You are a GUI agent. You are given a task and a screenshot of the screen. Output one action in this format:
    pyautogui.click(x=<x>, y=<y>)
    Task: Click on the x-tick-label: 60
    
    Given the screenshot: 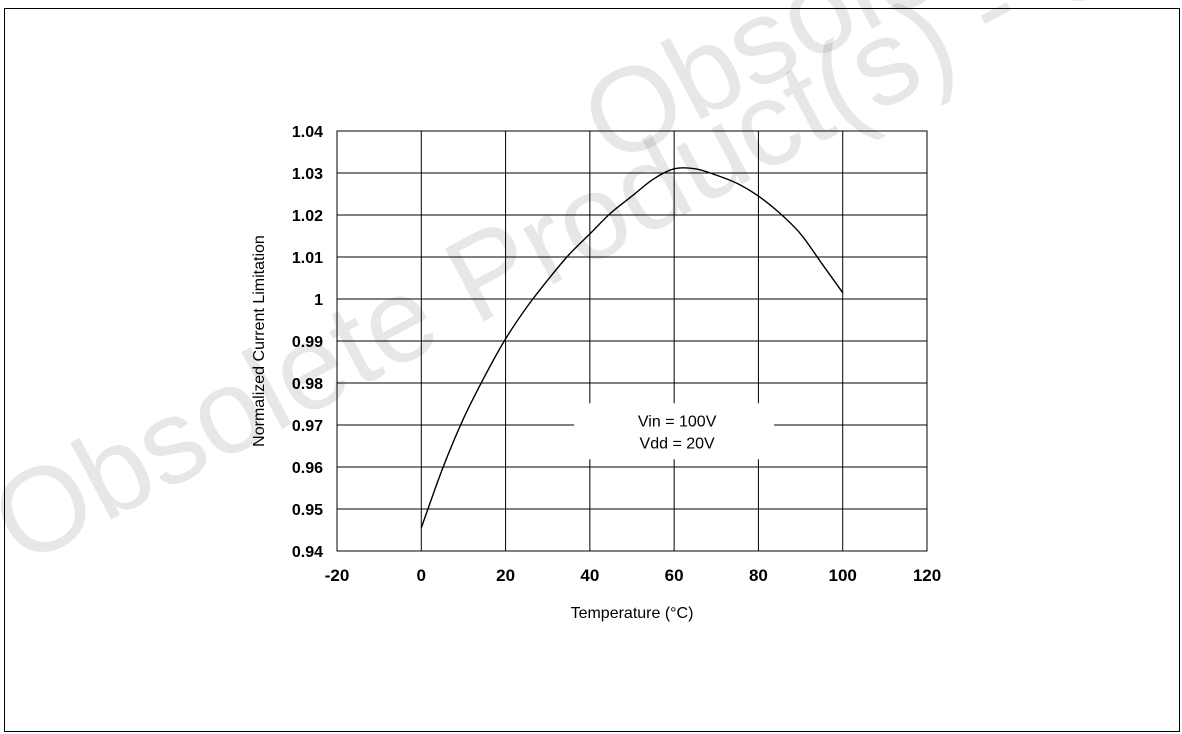 What is the action you would take?
    pyautogui.click(x=674, y=575)
    